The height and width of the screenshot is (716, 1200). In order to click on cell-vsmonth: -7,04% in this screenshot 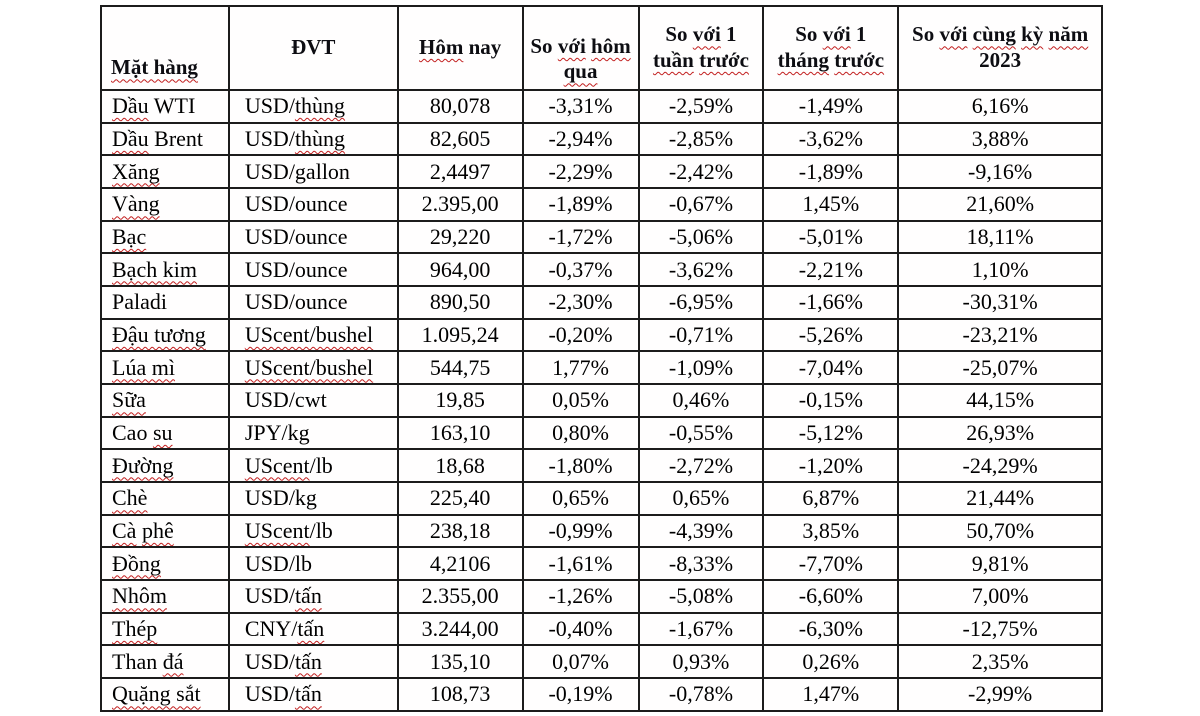, I will do `click(831, 368)`.